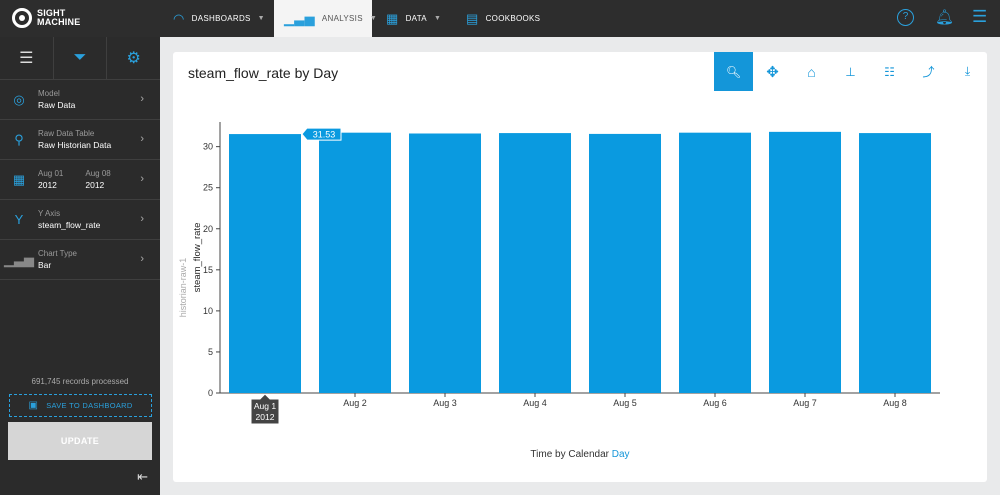 The width and height of the screenshot is (1000, 495). What do you see at coordinates (80, 260) in the screenshot?
I see `sidebar-item-chart-type: ▁▃▅ Chart Type Bar ›` at bounding box center [80, 260].